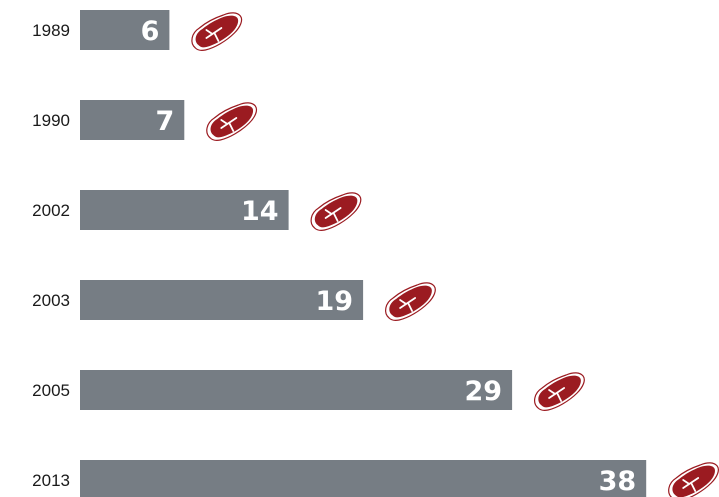  Describe the element at coordinates (260, 211) in the screenshot. I see `value-label: 14` at that location.